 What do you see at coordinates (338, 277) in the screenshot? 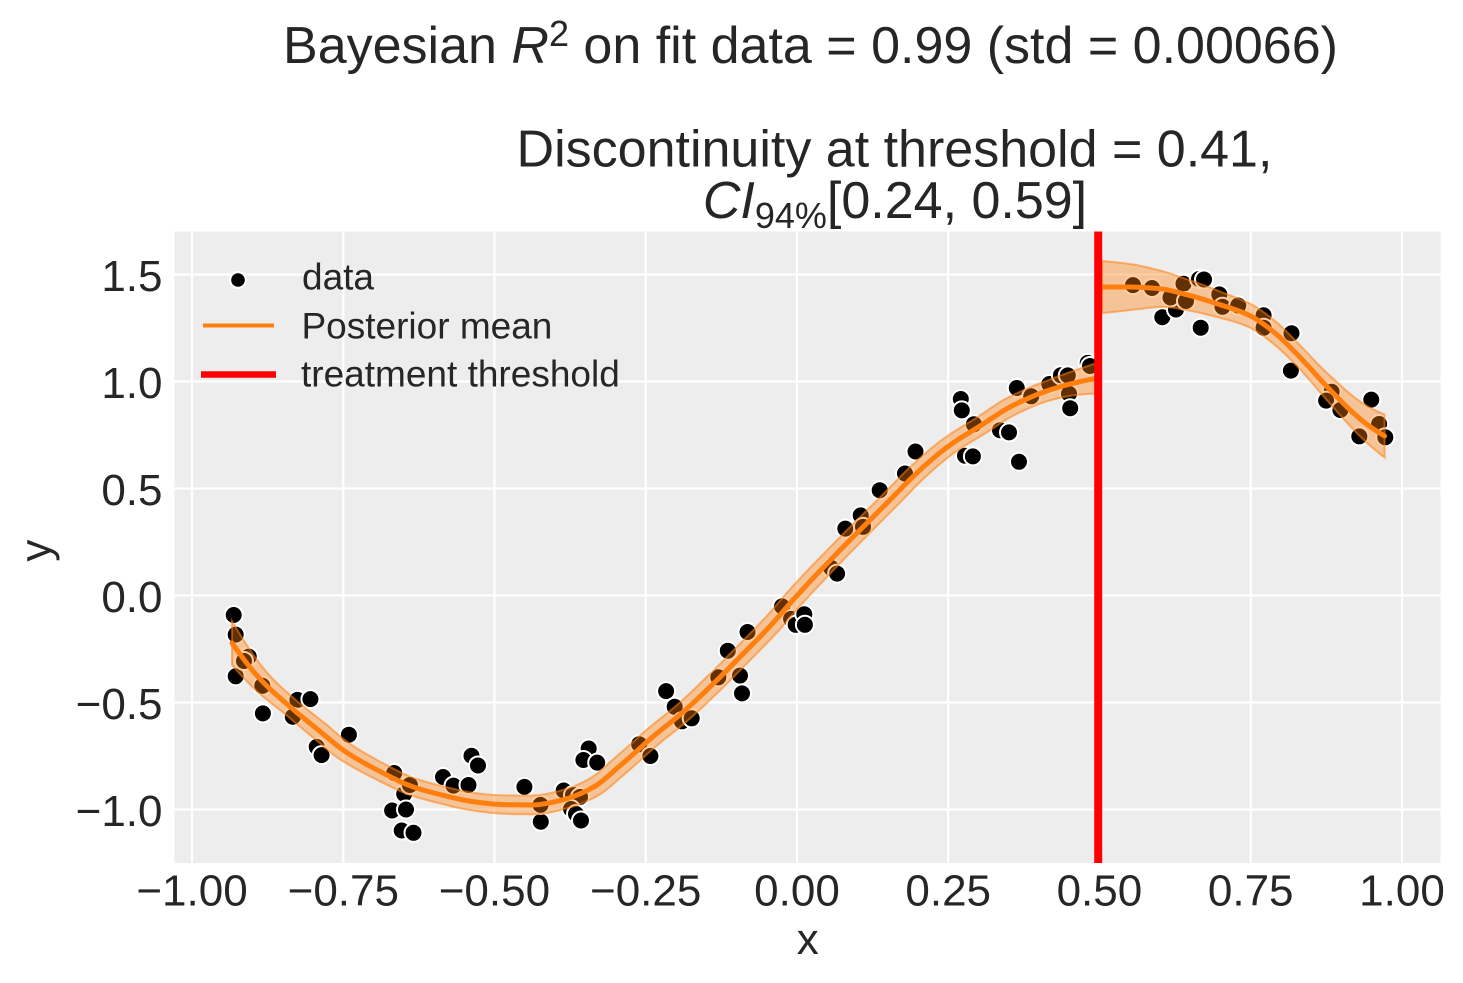
I see `svg-text: data` at bounding box center [338, 277].